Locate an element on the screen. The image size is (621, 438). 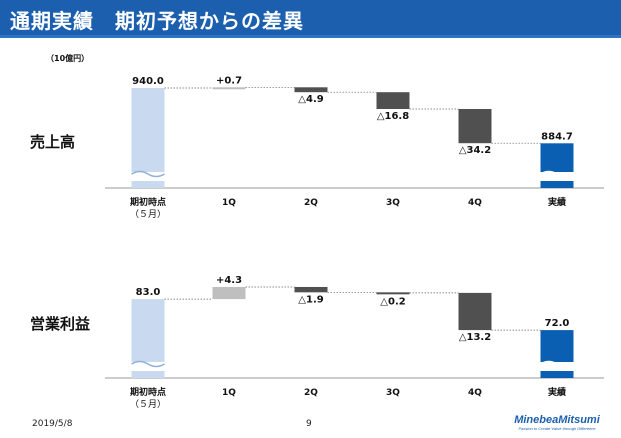
data-label: 83.0 is located at coordinates (148, 292).